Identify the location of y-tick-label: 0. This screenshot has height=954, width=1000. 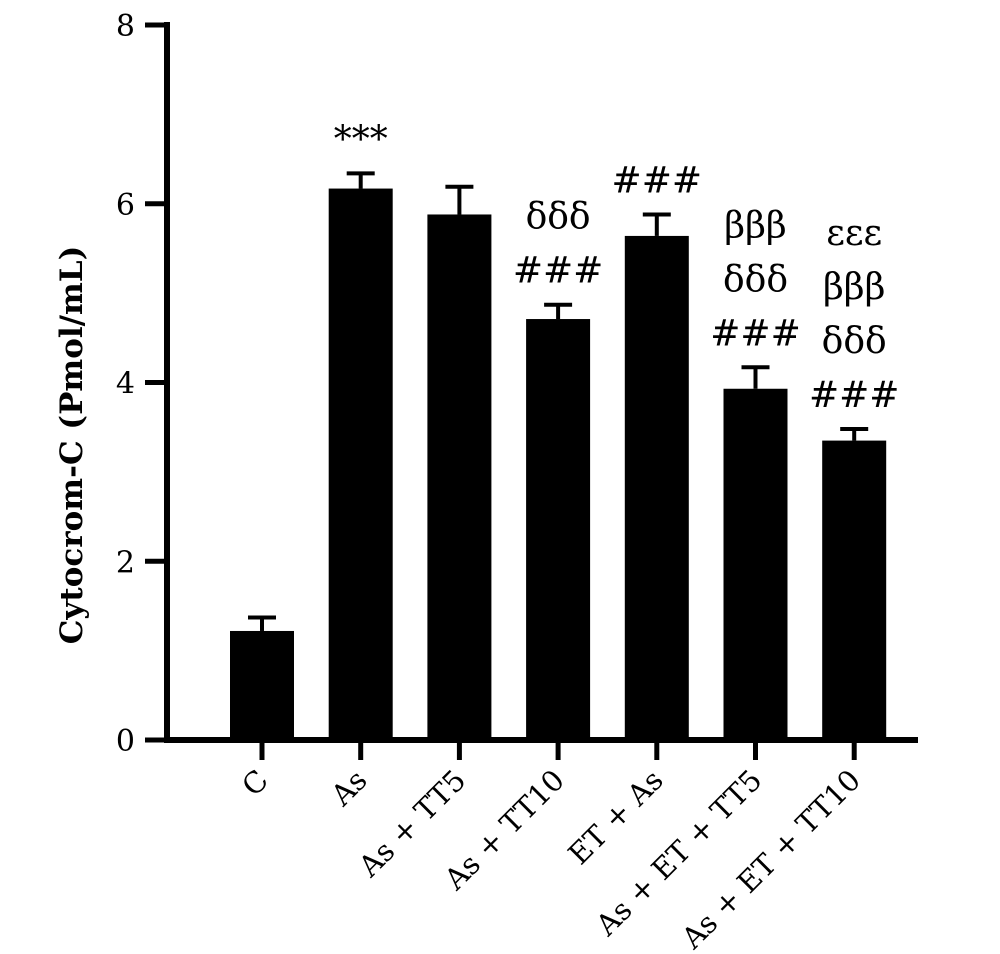
(125, 741).